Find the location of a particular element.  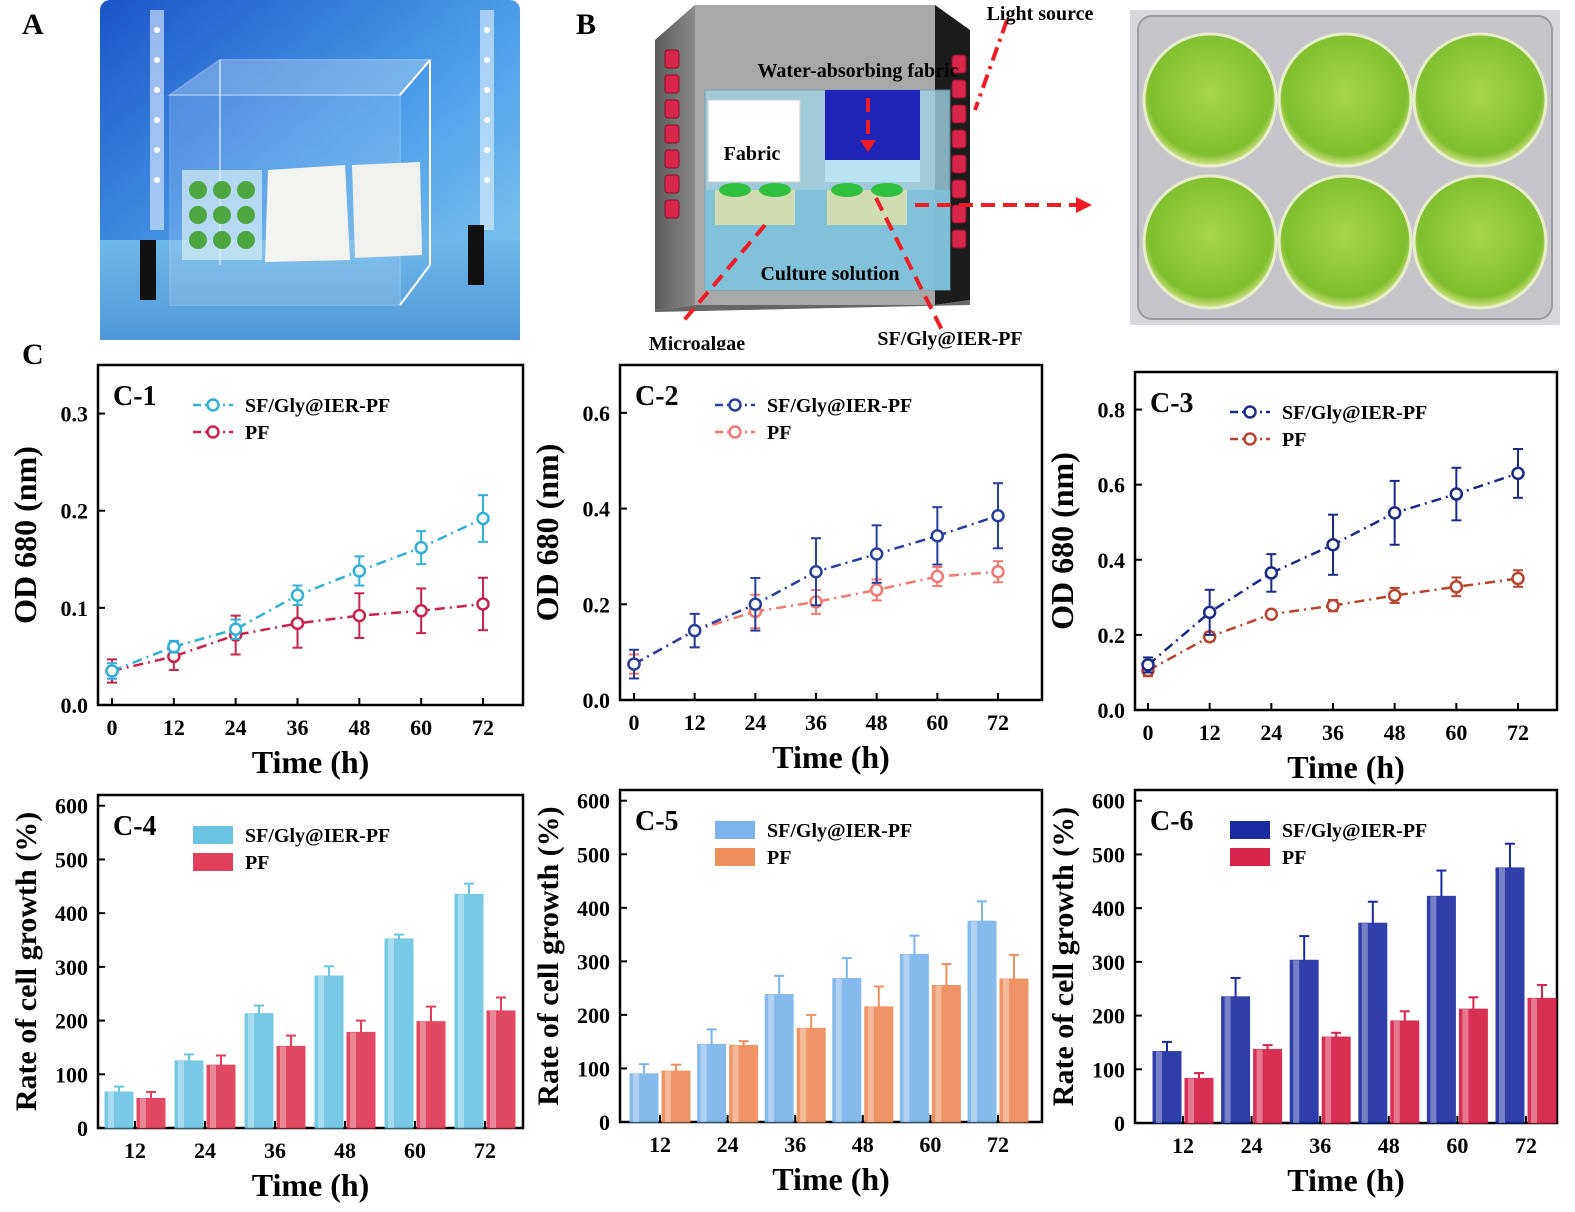

xlabel-c-5: Time (h) is located at coordinates (831, 1179).